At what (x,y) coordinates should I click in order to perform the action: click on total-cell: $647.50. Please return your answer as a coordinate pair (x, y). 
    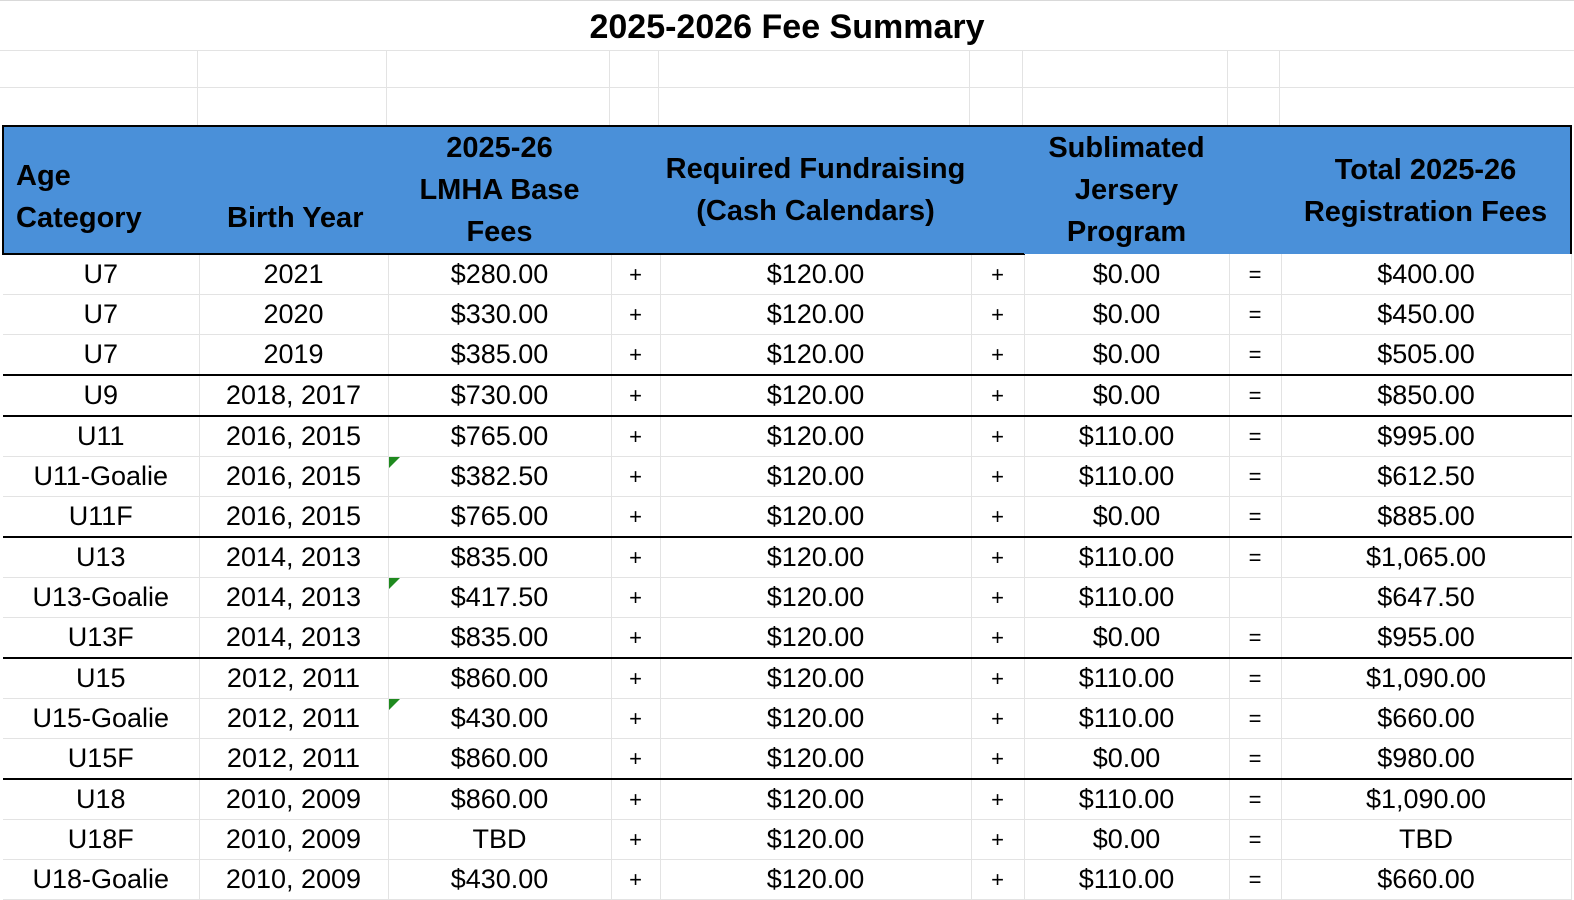
    Looking at the image, I should click on (1426, 597).